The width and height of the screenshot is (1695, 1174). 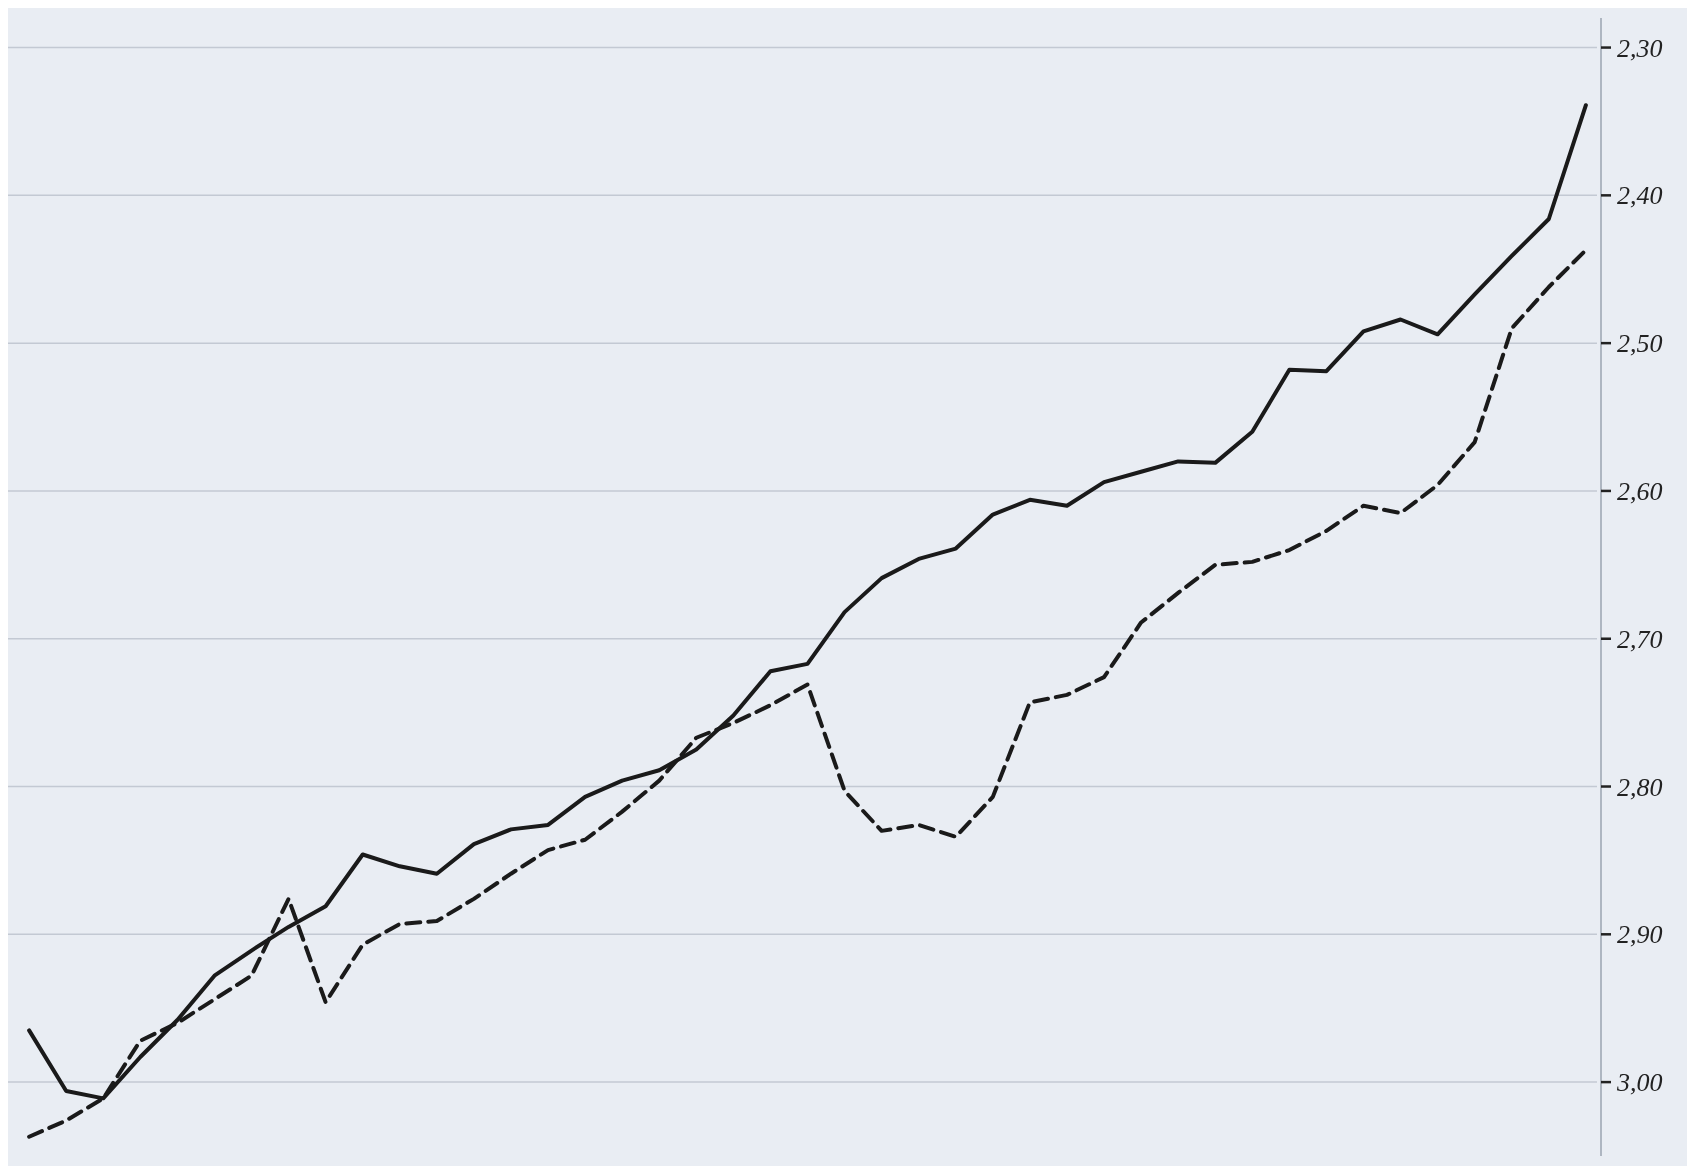 What do you see at coordinates (1640, 492) in the screenshot?
I see `y-tick-label: 2,60` at bounding box center [1640, 492].